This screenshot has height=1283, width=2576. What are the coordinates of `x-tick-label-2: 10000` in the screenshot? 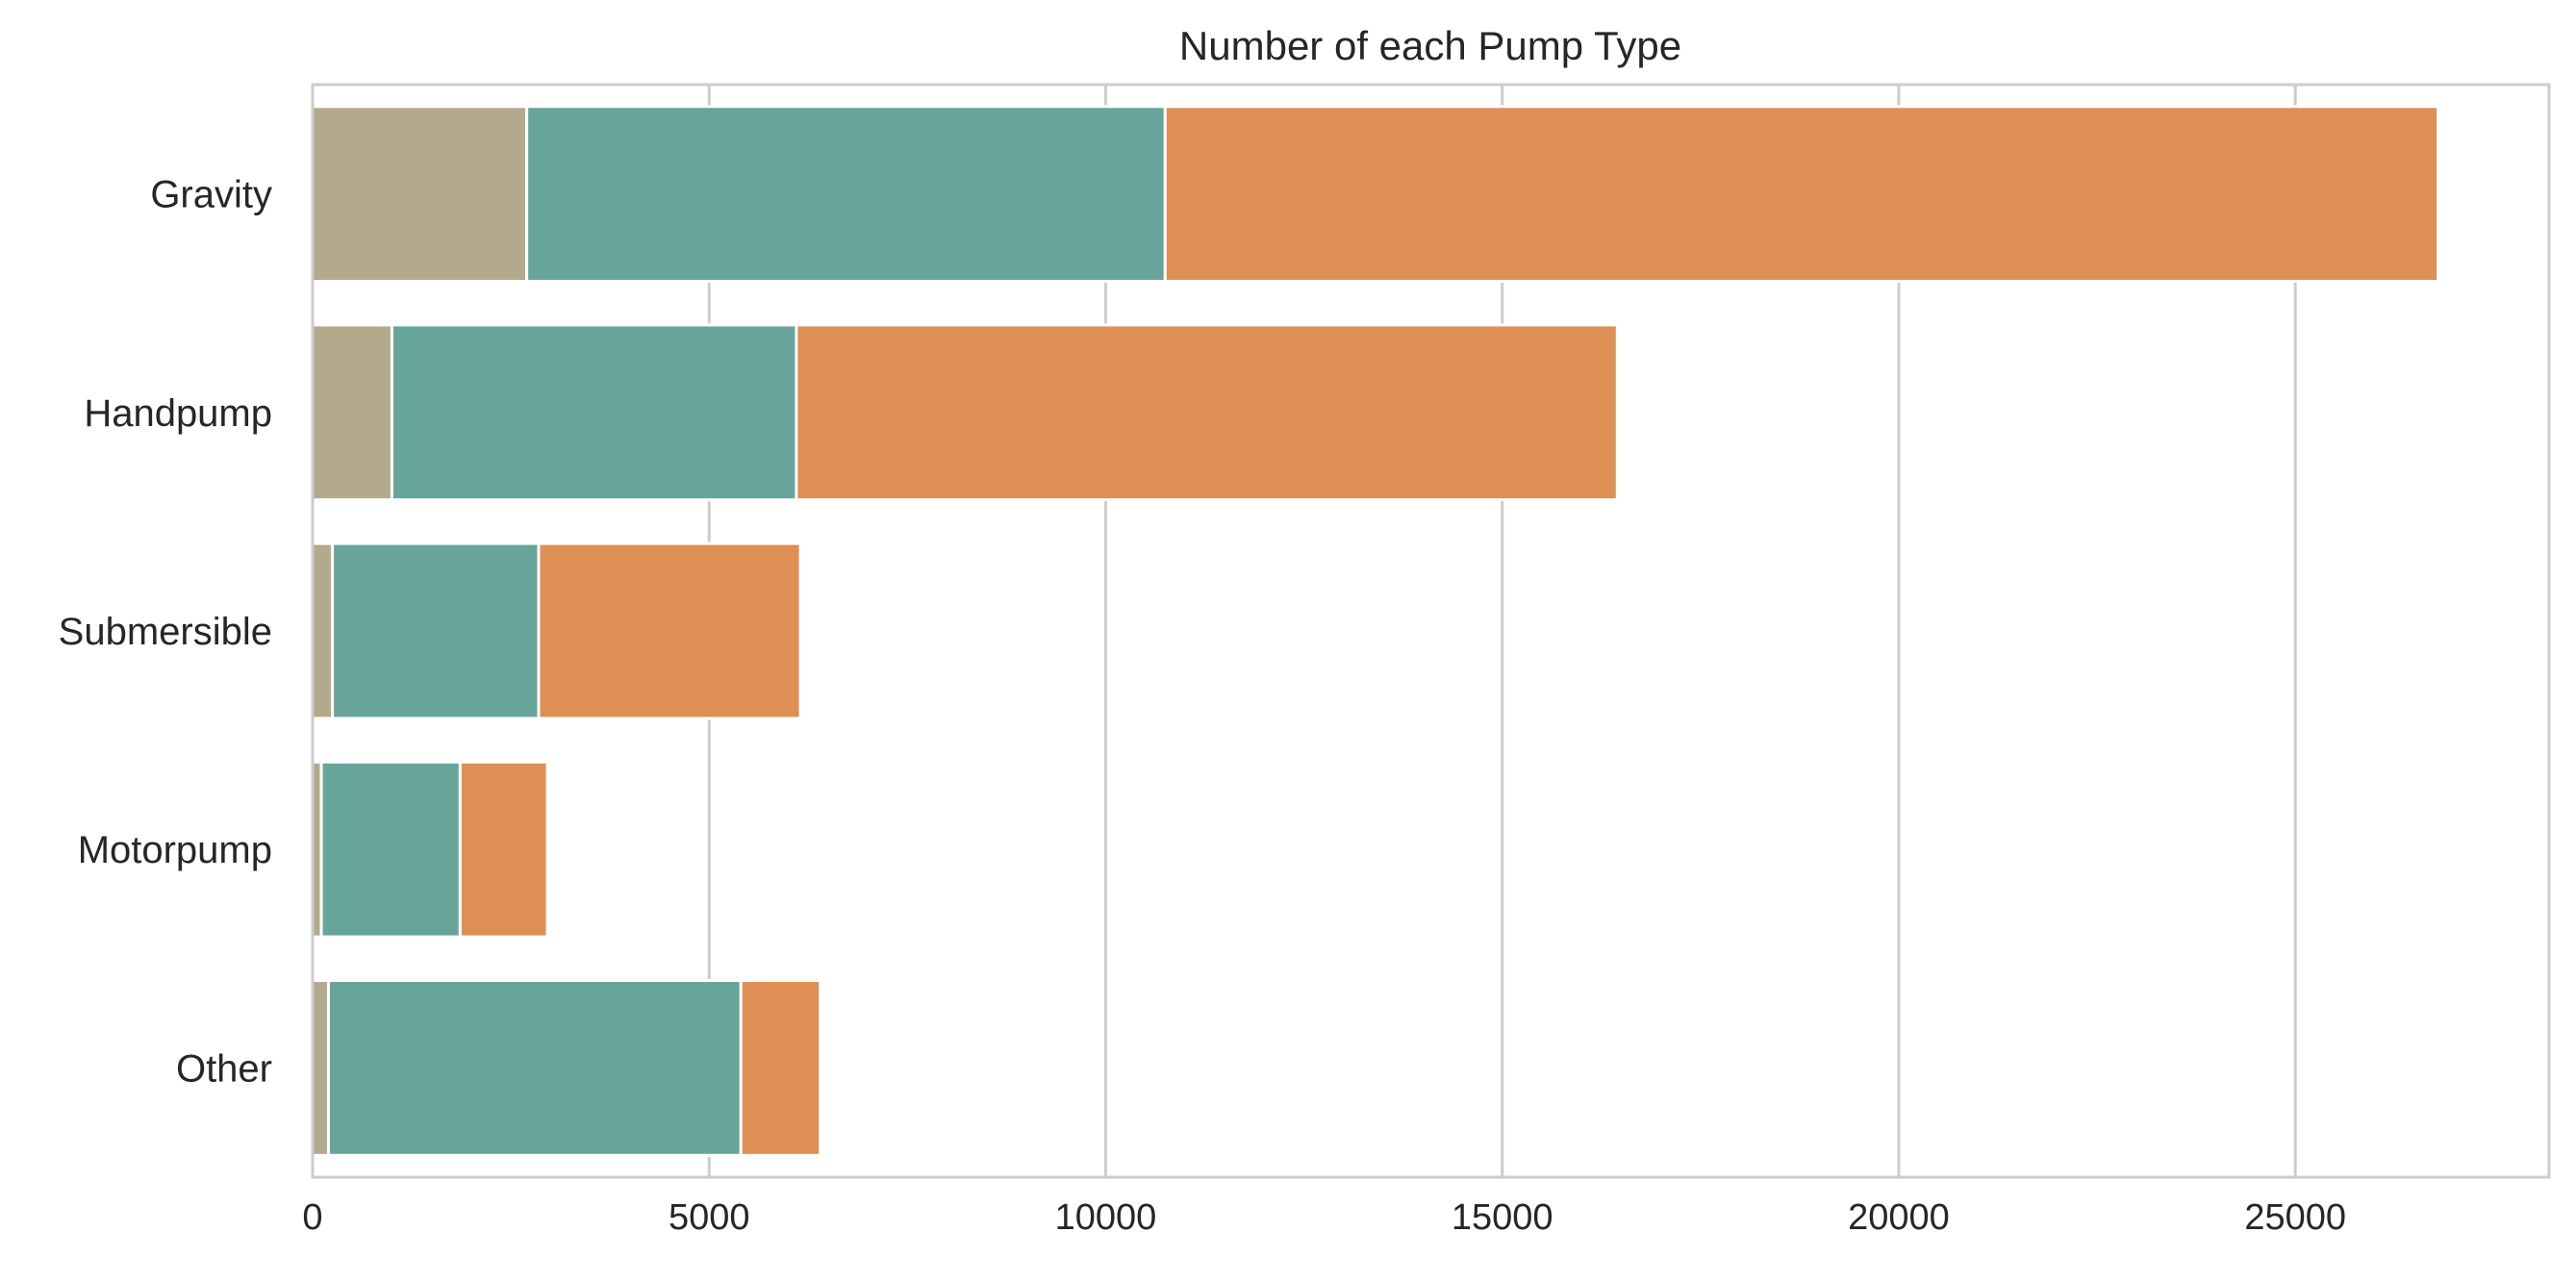 It's located at (1106, 1217).